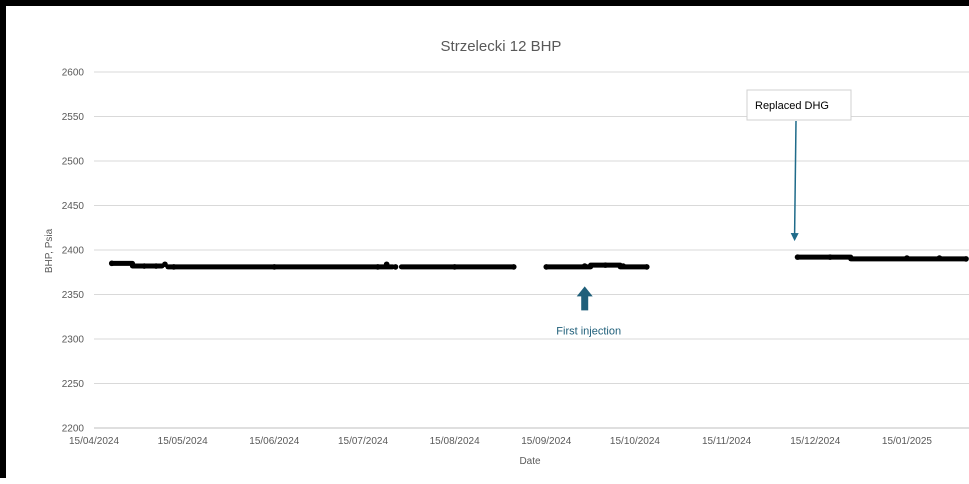  What do you see at coordinates (73, 295) in the screenshot?
I see `y-tick-label: 2350` at bounding box center [73, 295].